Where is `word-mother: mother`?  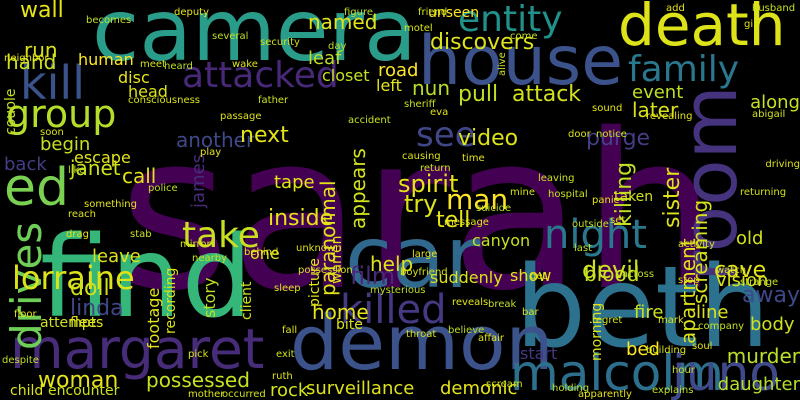
word-mother: mother is located at coordinates (206, 394).